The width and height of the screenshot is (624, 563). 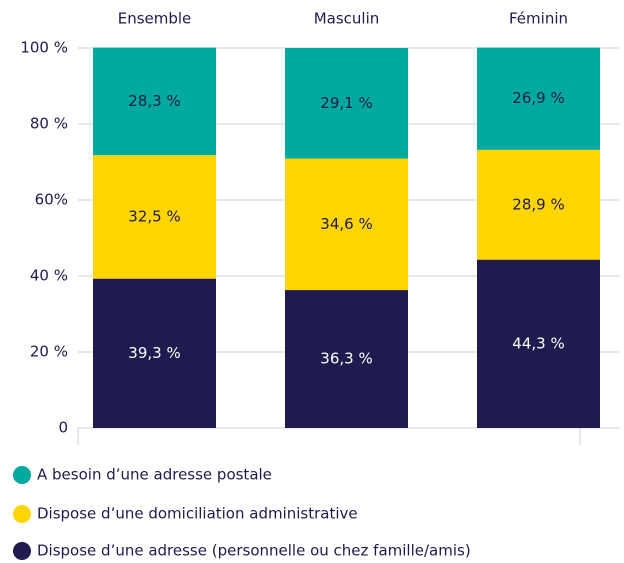 What do you see at coordinates (347, 19) in the screenshot?
I see `x-tick-label: Masculin` at bounding box center [347, 19].